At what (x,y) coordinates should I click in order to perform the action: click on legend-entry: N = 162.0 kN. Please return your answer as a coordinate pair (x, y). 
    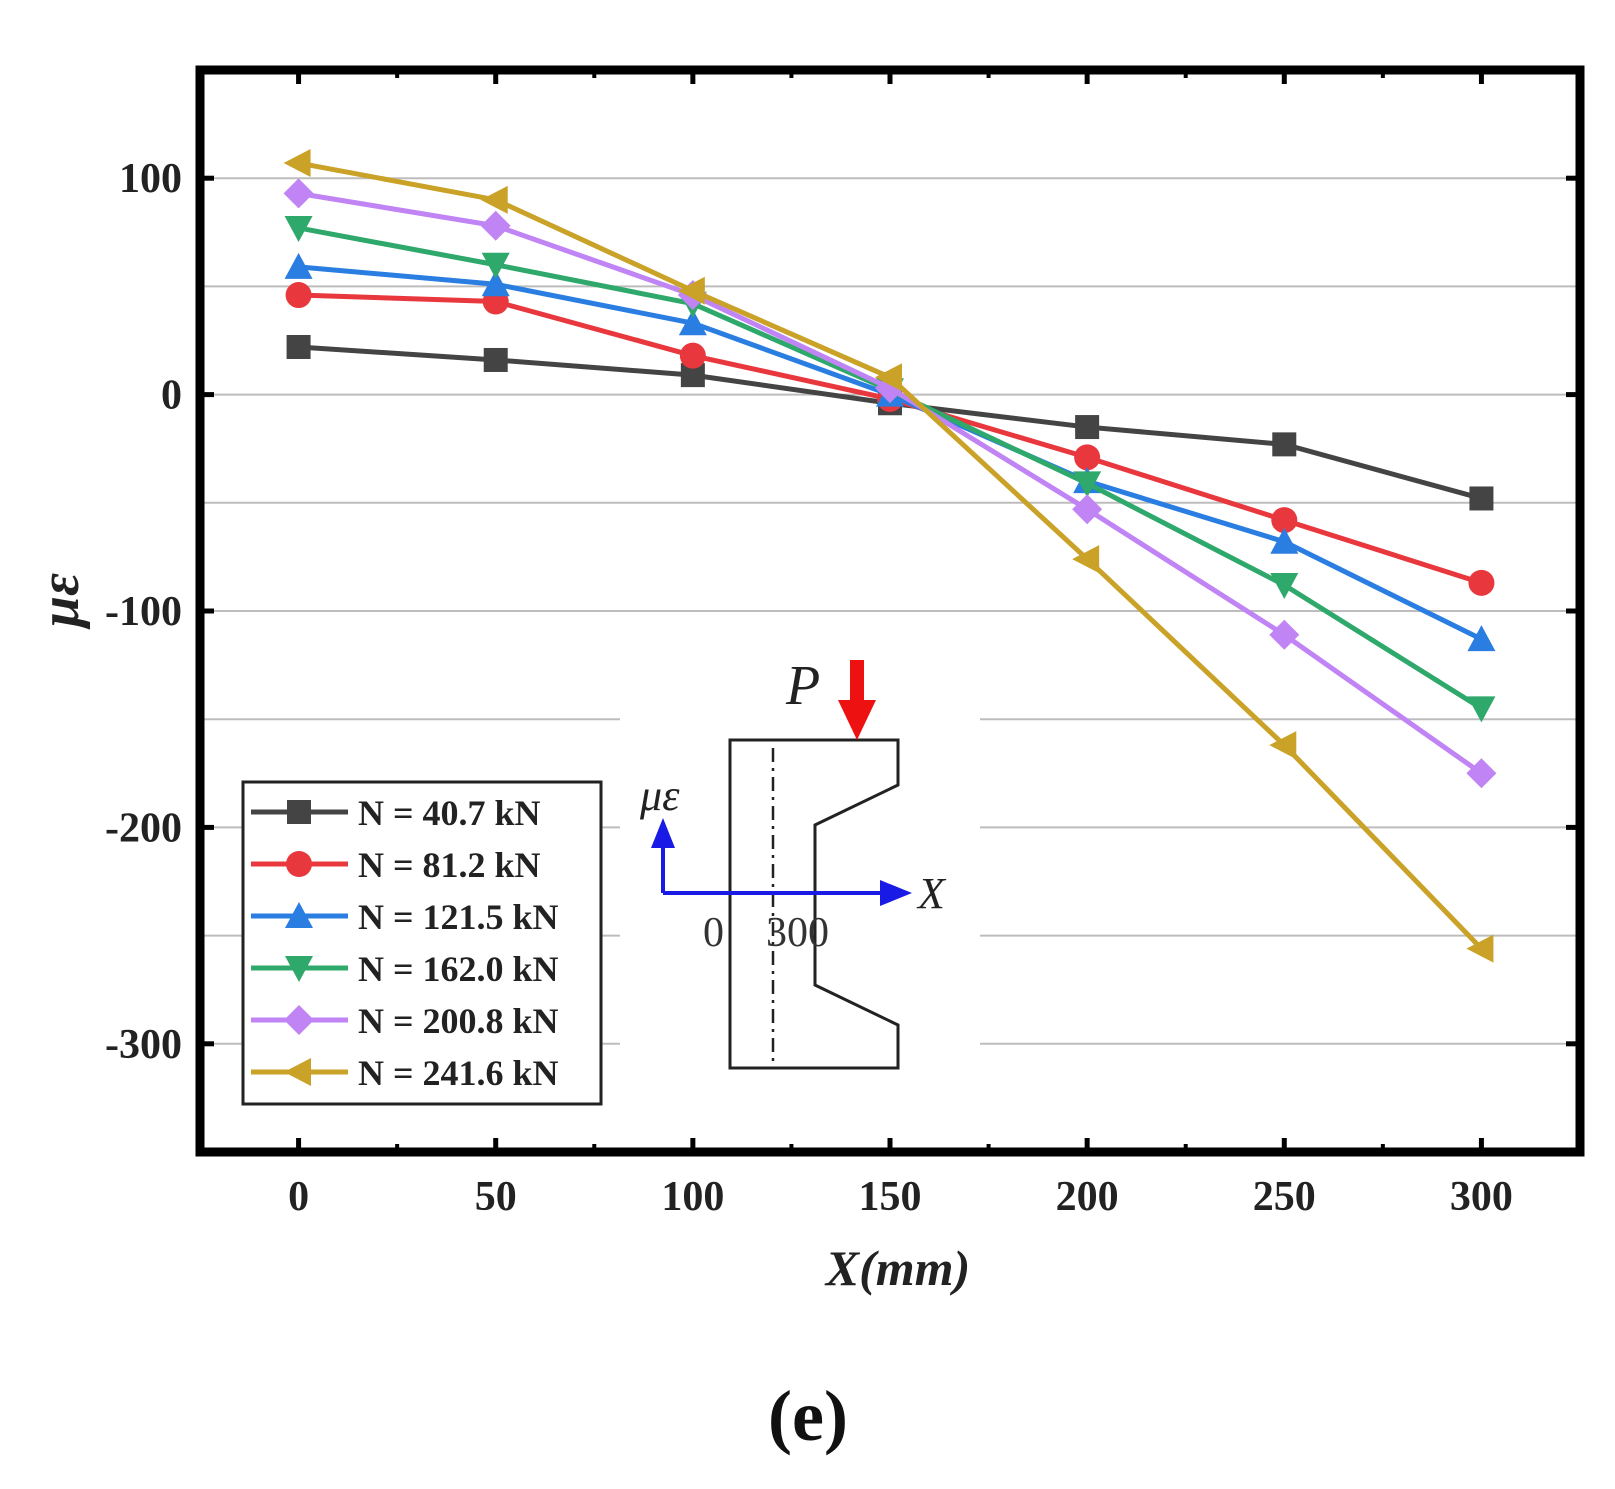
    Looking at the image, I should click on (405, 969).